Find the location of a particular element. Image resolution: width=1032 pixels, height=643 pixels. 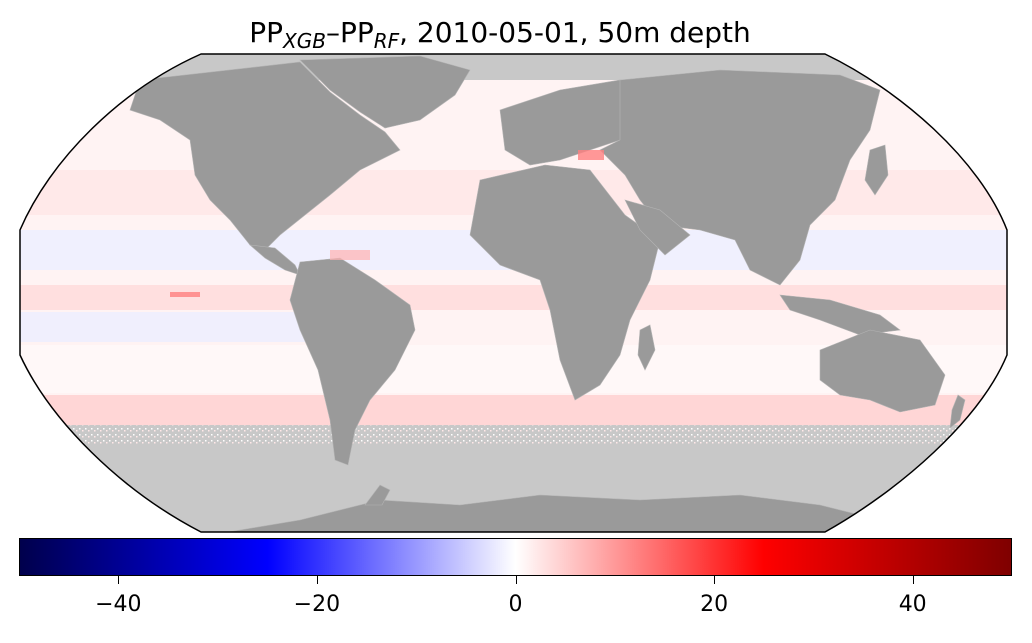

colorbar-tick-label: 20 is located at coordinates (714, 604).